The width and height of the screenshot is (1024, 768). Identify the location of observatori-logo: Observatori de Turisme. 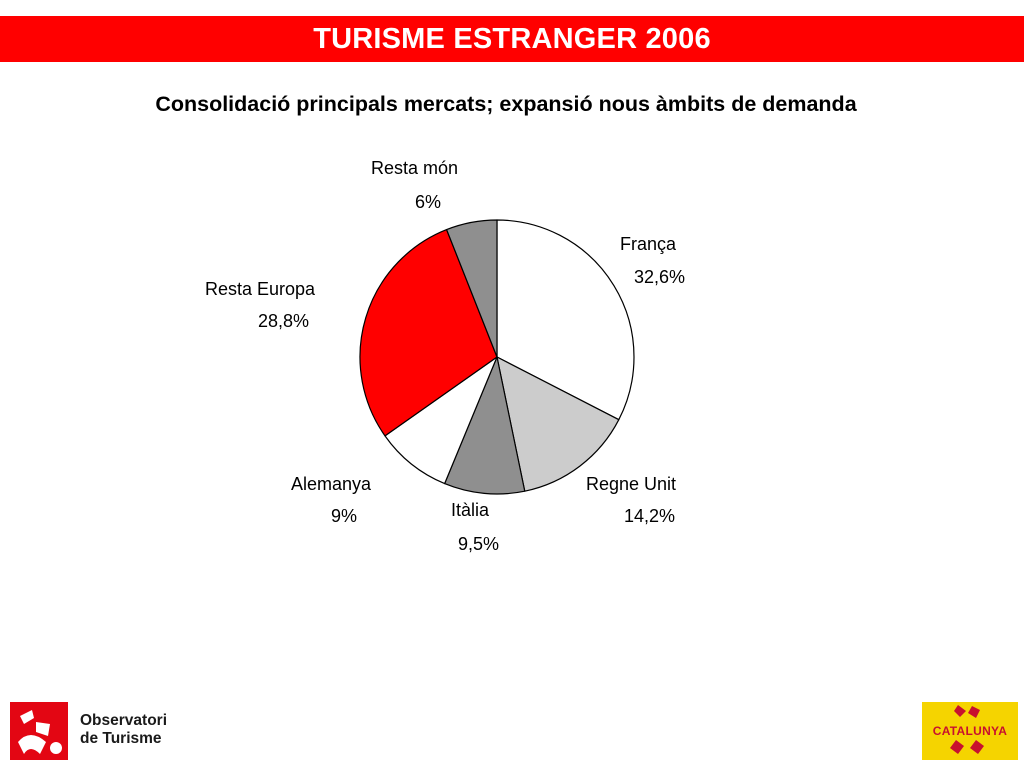
(90, 731).